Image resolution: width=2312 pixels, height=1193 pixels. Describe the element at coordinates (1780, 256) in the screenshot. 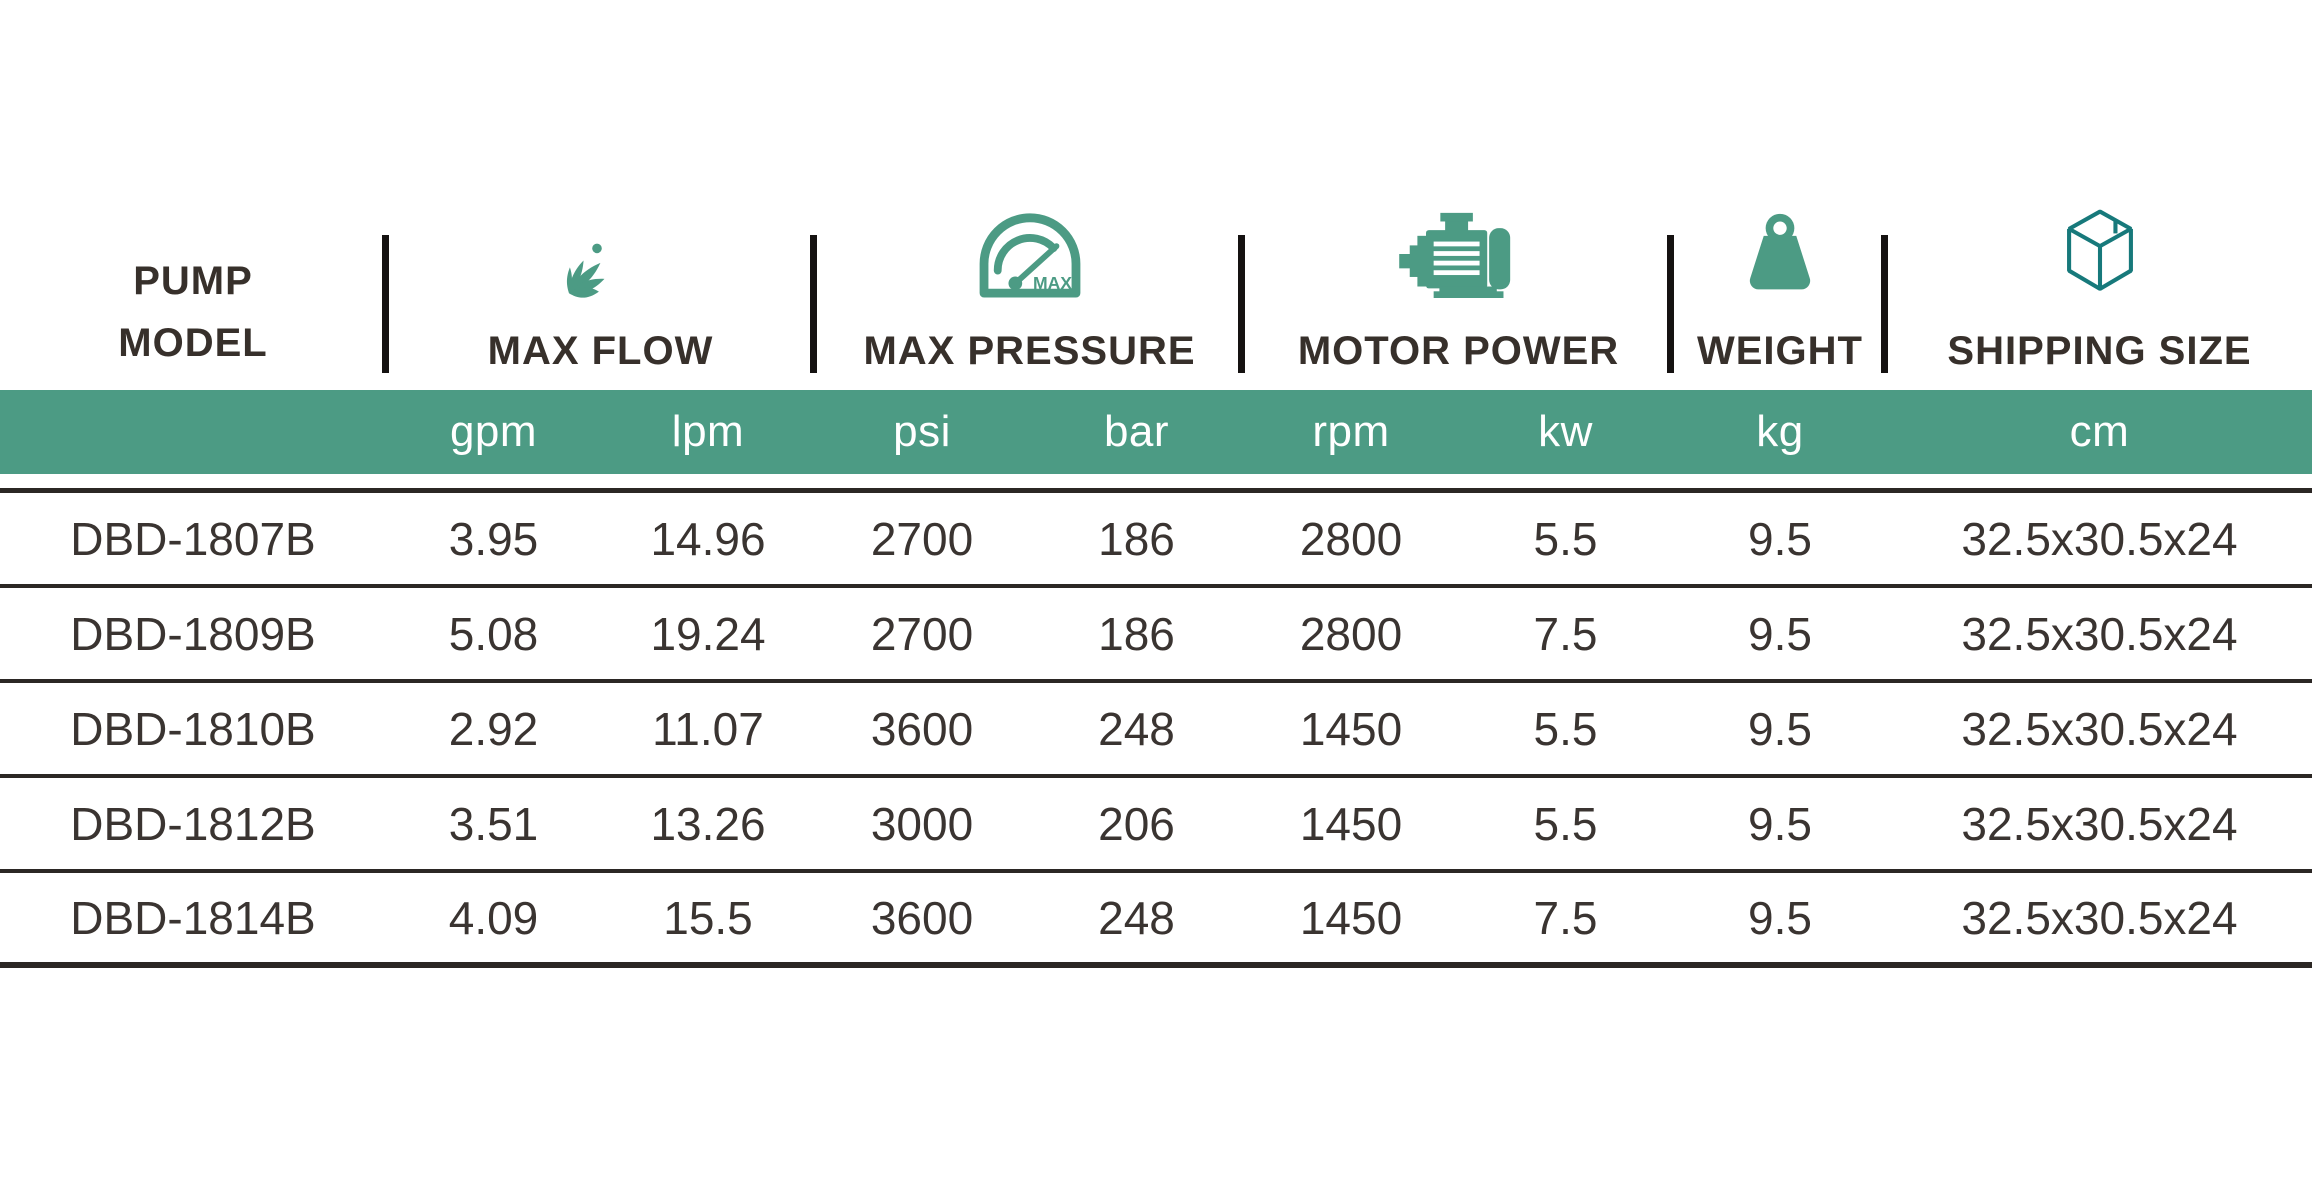

I see `weight-icon` at that location.